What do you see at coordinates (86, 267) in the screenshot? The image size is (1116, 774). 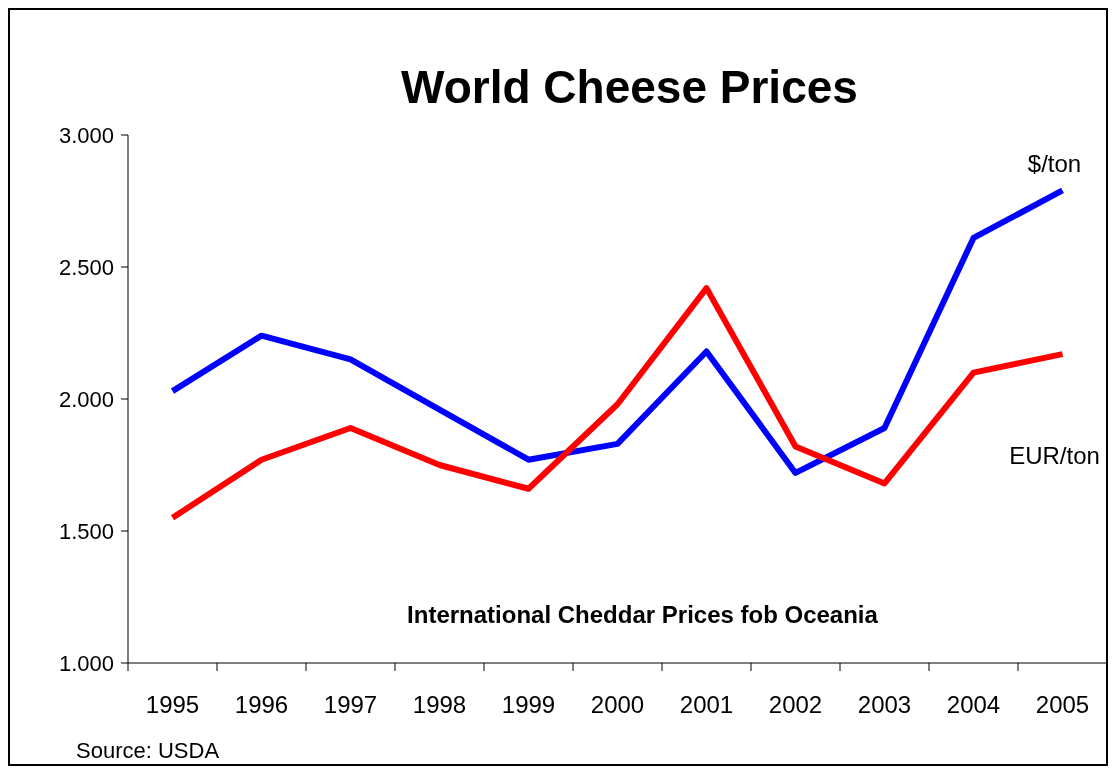 I see `y-tick-label: 2.500` at bounding box center [86, 267].